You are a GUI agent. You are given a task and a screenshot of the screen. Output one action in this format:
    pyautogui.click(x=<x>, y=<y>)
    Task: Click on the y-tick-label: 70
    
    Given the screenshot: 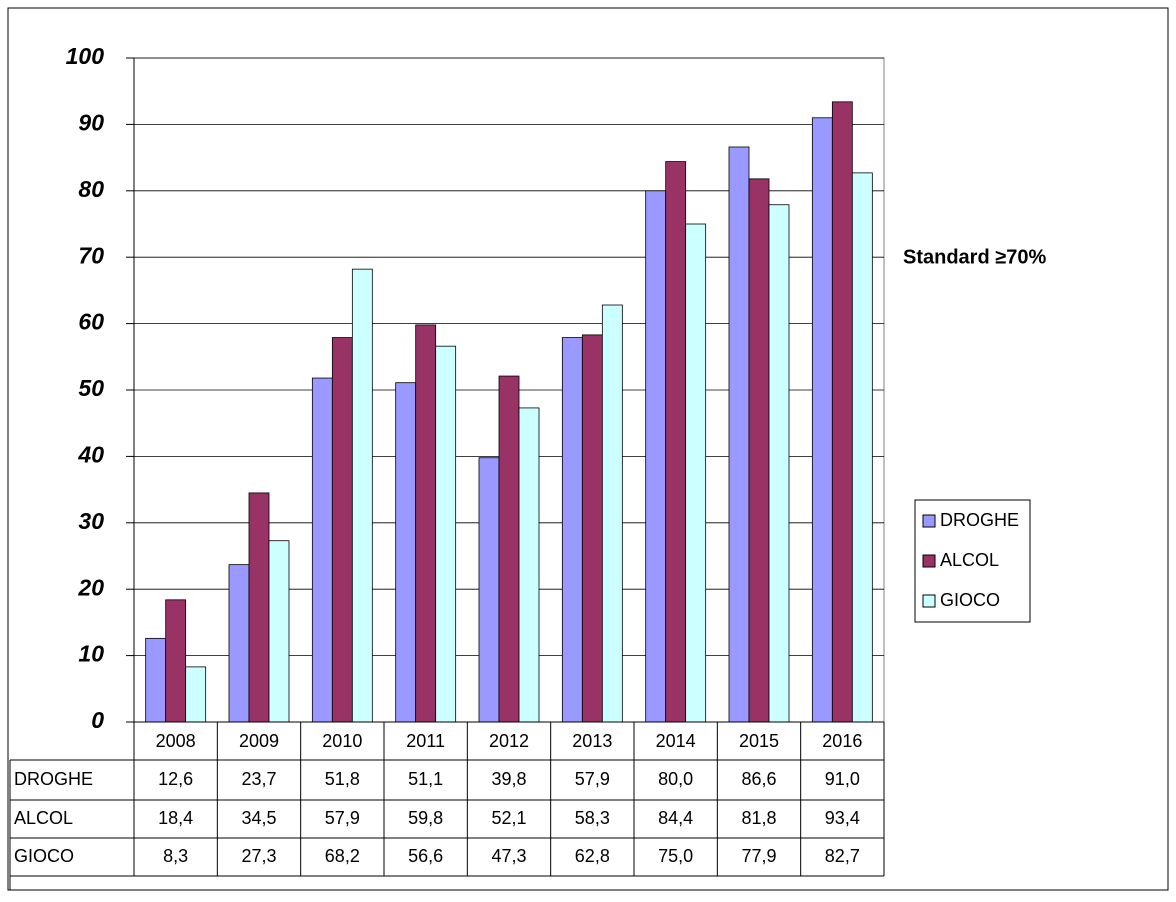 What is the action you would take?
    pyautogui.click(x=91, y=255)
    